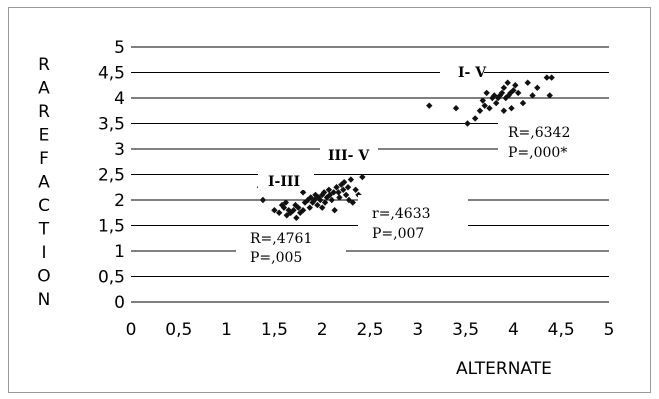 This screenshot has height=399, width=659. Describe the element at coordinates (472, 73) in the screenshot. I see `annotation-label-1-5: I- V` at that location.